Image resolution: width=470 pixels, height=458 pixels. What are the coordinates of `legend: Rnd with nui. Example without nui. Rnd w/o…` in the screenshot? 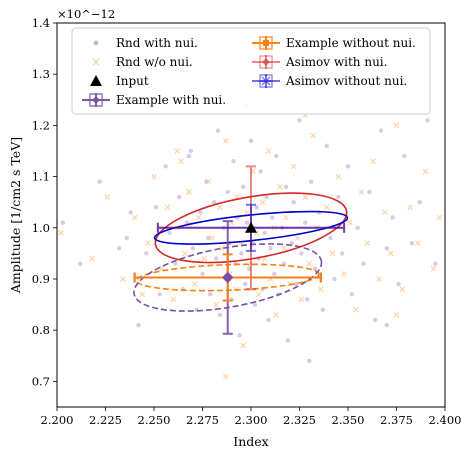 It's located at (251, 71).